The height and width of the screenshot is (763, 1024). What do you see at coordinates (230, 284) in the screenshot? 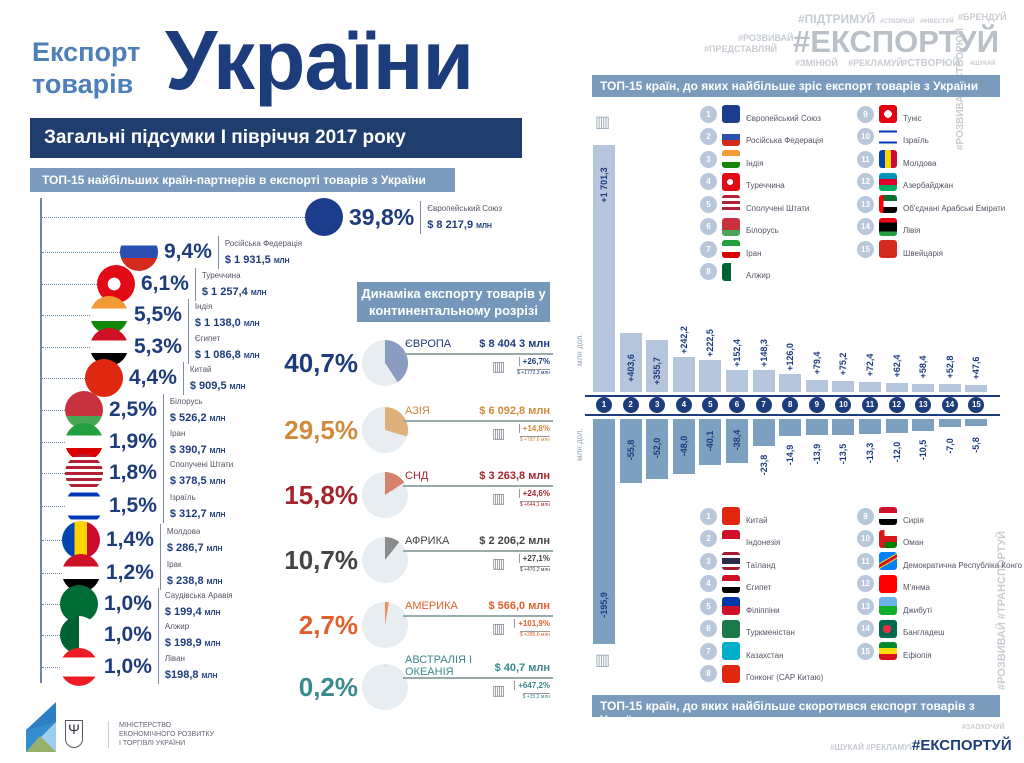
I see `partner-info: Туреччина $ 1 257,4 МЛН` at bounding box center [230, 284].